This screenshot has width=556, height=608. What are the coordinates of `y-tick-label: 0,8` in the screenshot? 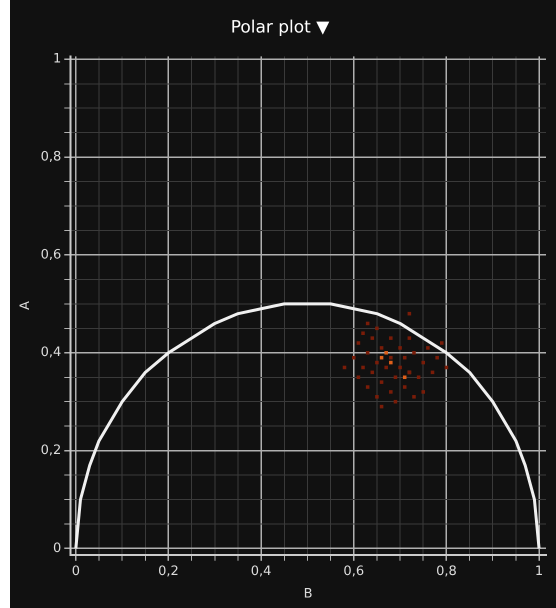 It's located at (51, 157).